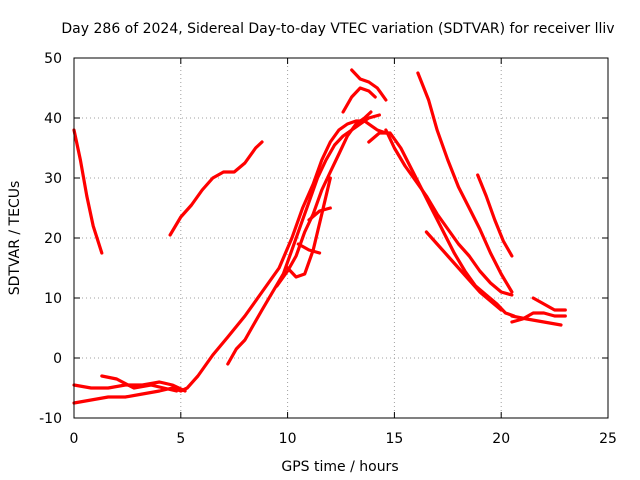  Describe the element at coordinates (53, 299) in the screenshot. I see `y-tick-label: 10` at that location.